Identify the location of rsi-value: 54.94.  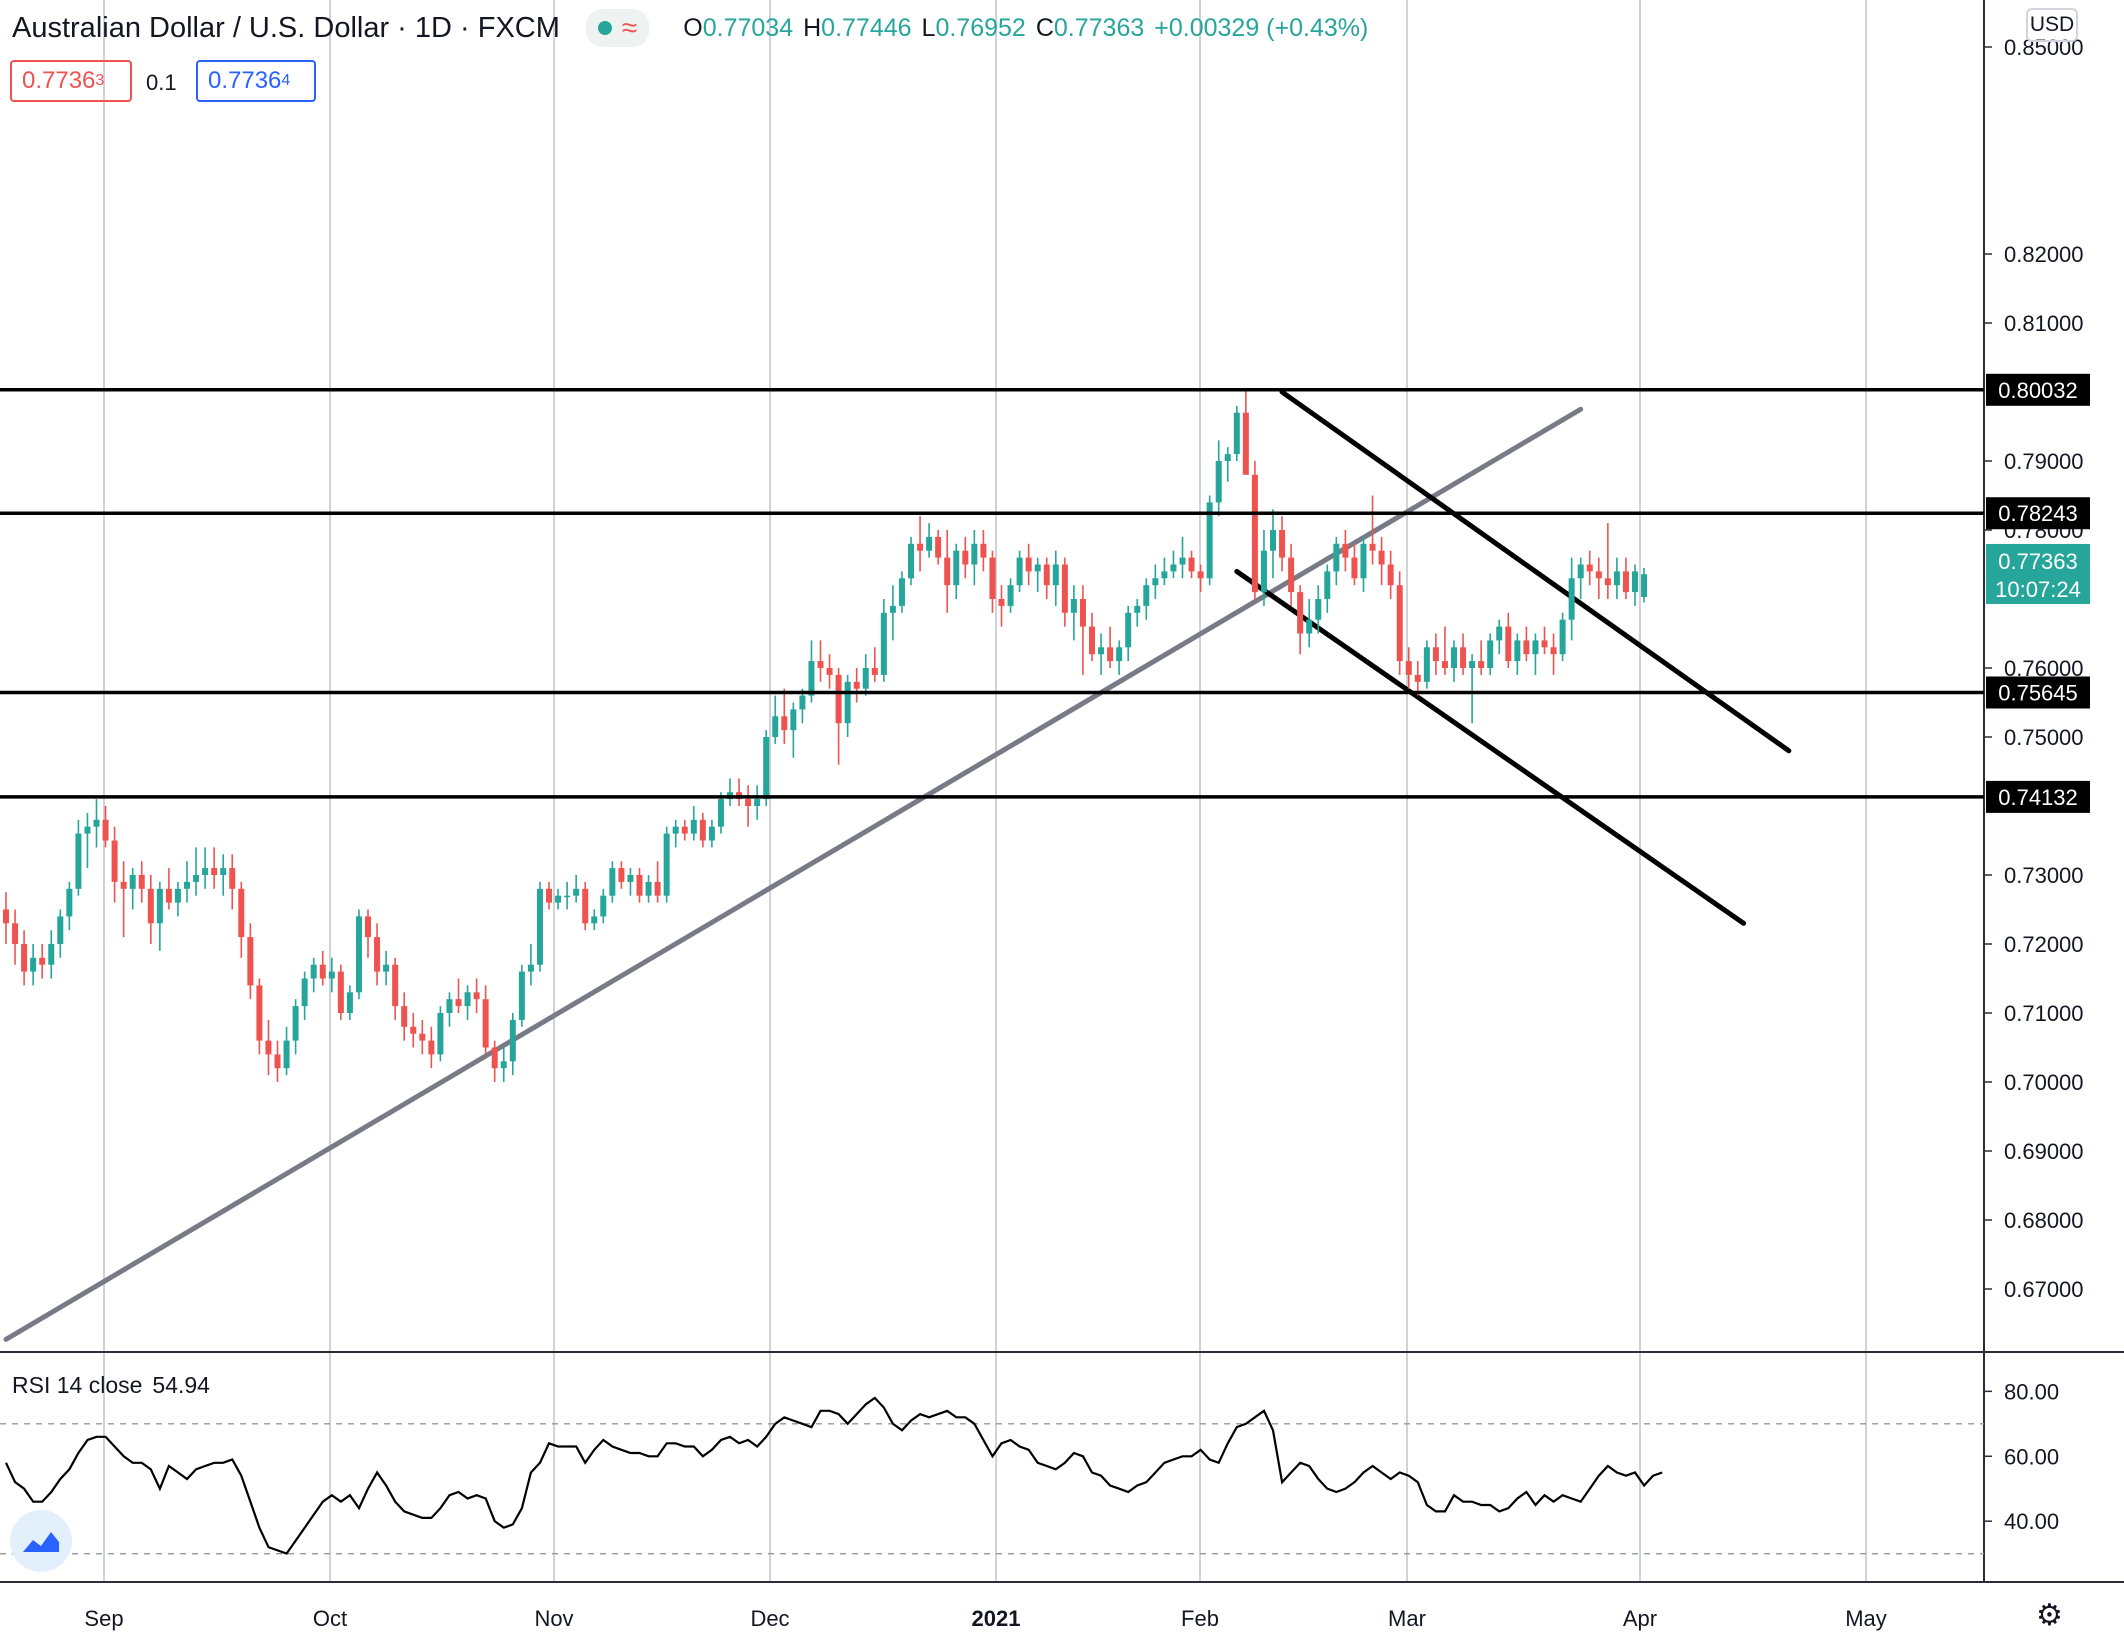
(181, 1385).